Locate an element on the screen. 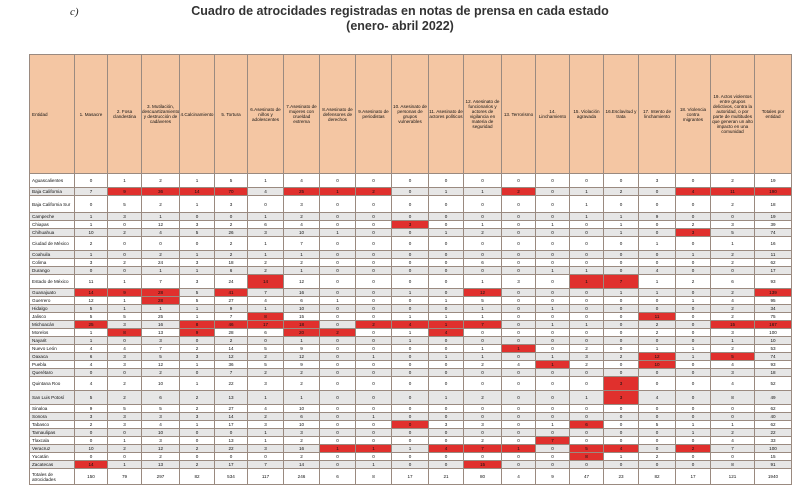 This screenshot has width=800, height=497. value-cell: 15 is located at coordinates (732, 324).